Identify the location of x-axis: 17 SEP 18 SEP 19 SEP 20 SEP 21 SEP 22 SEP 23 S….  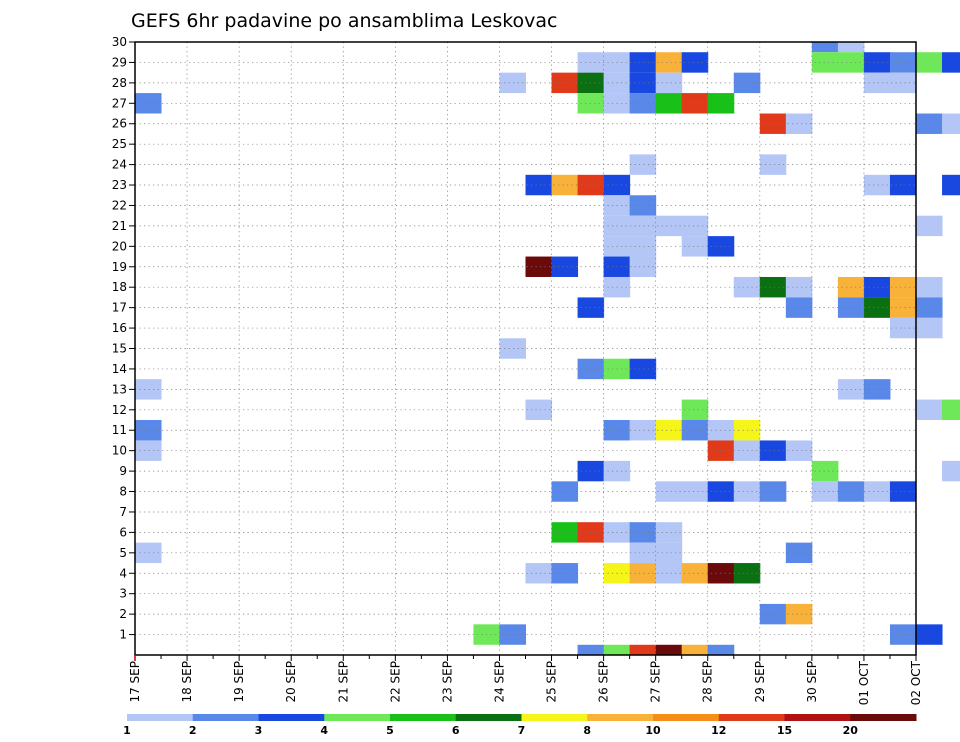
(525, 680).